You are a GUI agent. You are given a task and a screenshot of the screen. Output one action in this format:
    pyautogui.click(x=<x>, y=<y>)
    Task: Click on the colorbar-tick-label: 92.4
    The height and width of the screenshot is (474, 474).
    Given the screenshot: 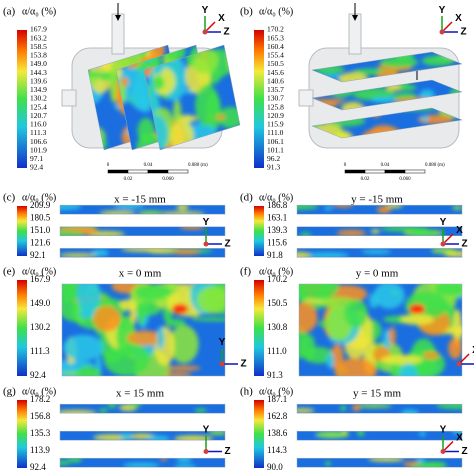 What is the action you would take?
    pyautogui.click(x=38, y=467)
    